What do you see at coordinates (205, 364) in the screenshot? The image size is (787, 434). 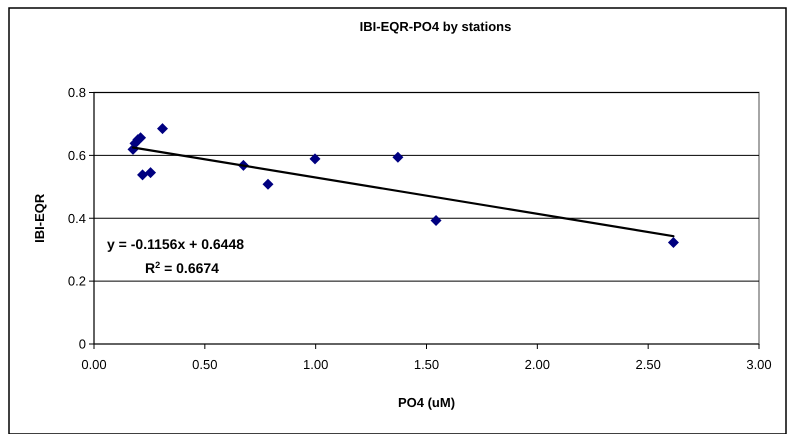 I see `x-tick-label: 0.50` at bounding box center [205, 364].